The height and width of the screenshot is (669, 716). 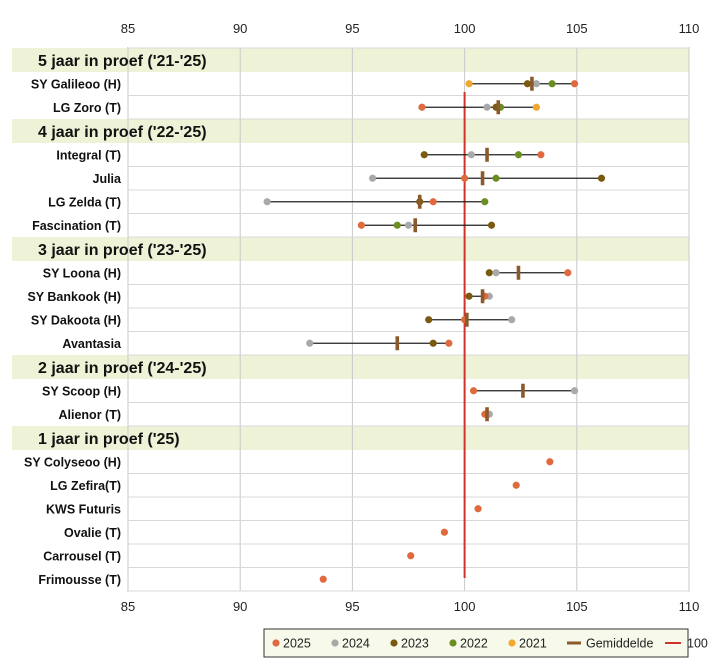 I want to click on x-tick-label-top: 95, so click(x=352, y=28).